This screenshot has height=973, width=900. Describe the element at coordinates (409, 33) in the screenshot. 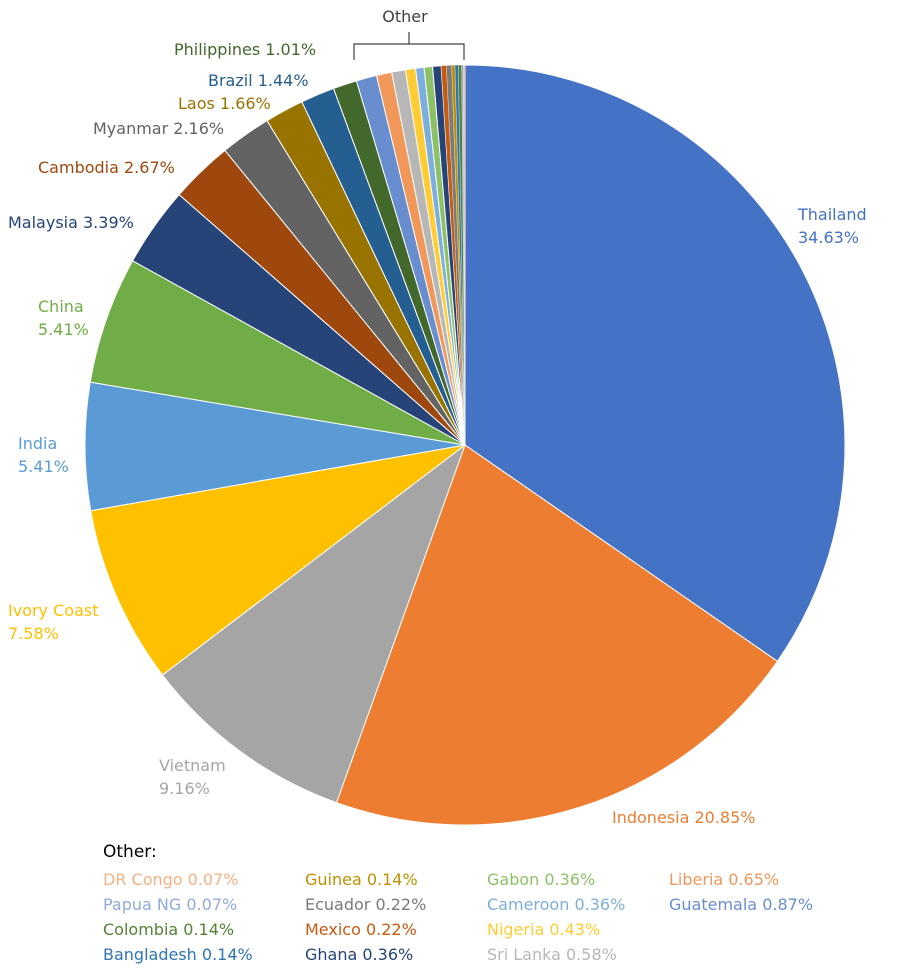

I see `other-bracket: Other` at that location.